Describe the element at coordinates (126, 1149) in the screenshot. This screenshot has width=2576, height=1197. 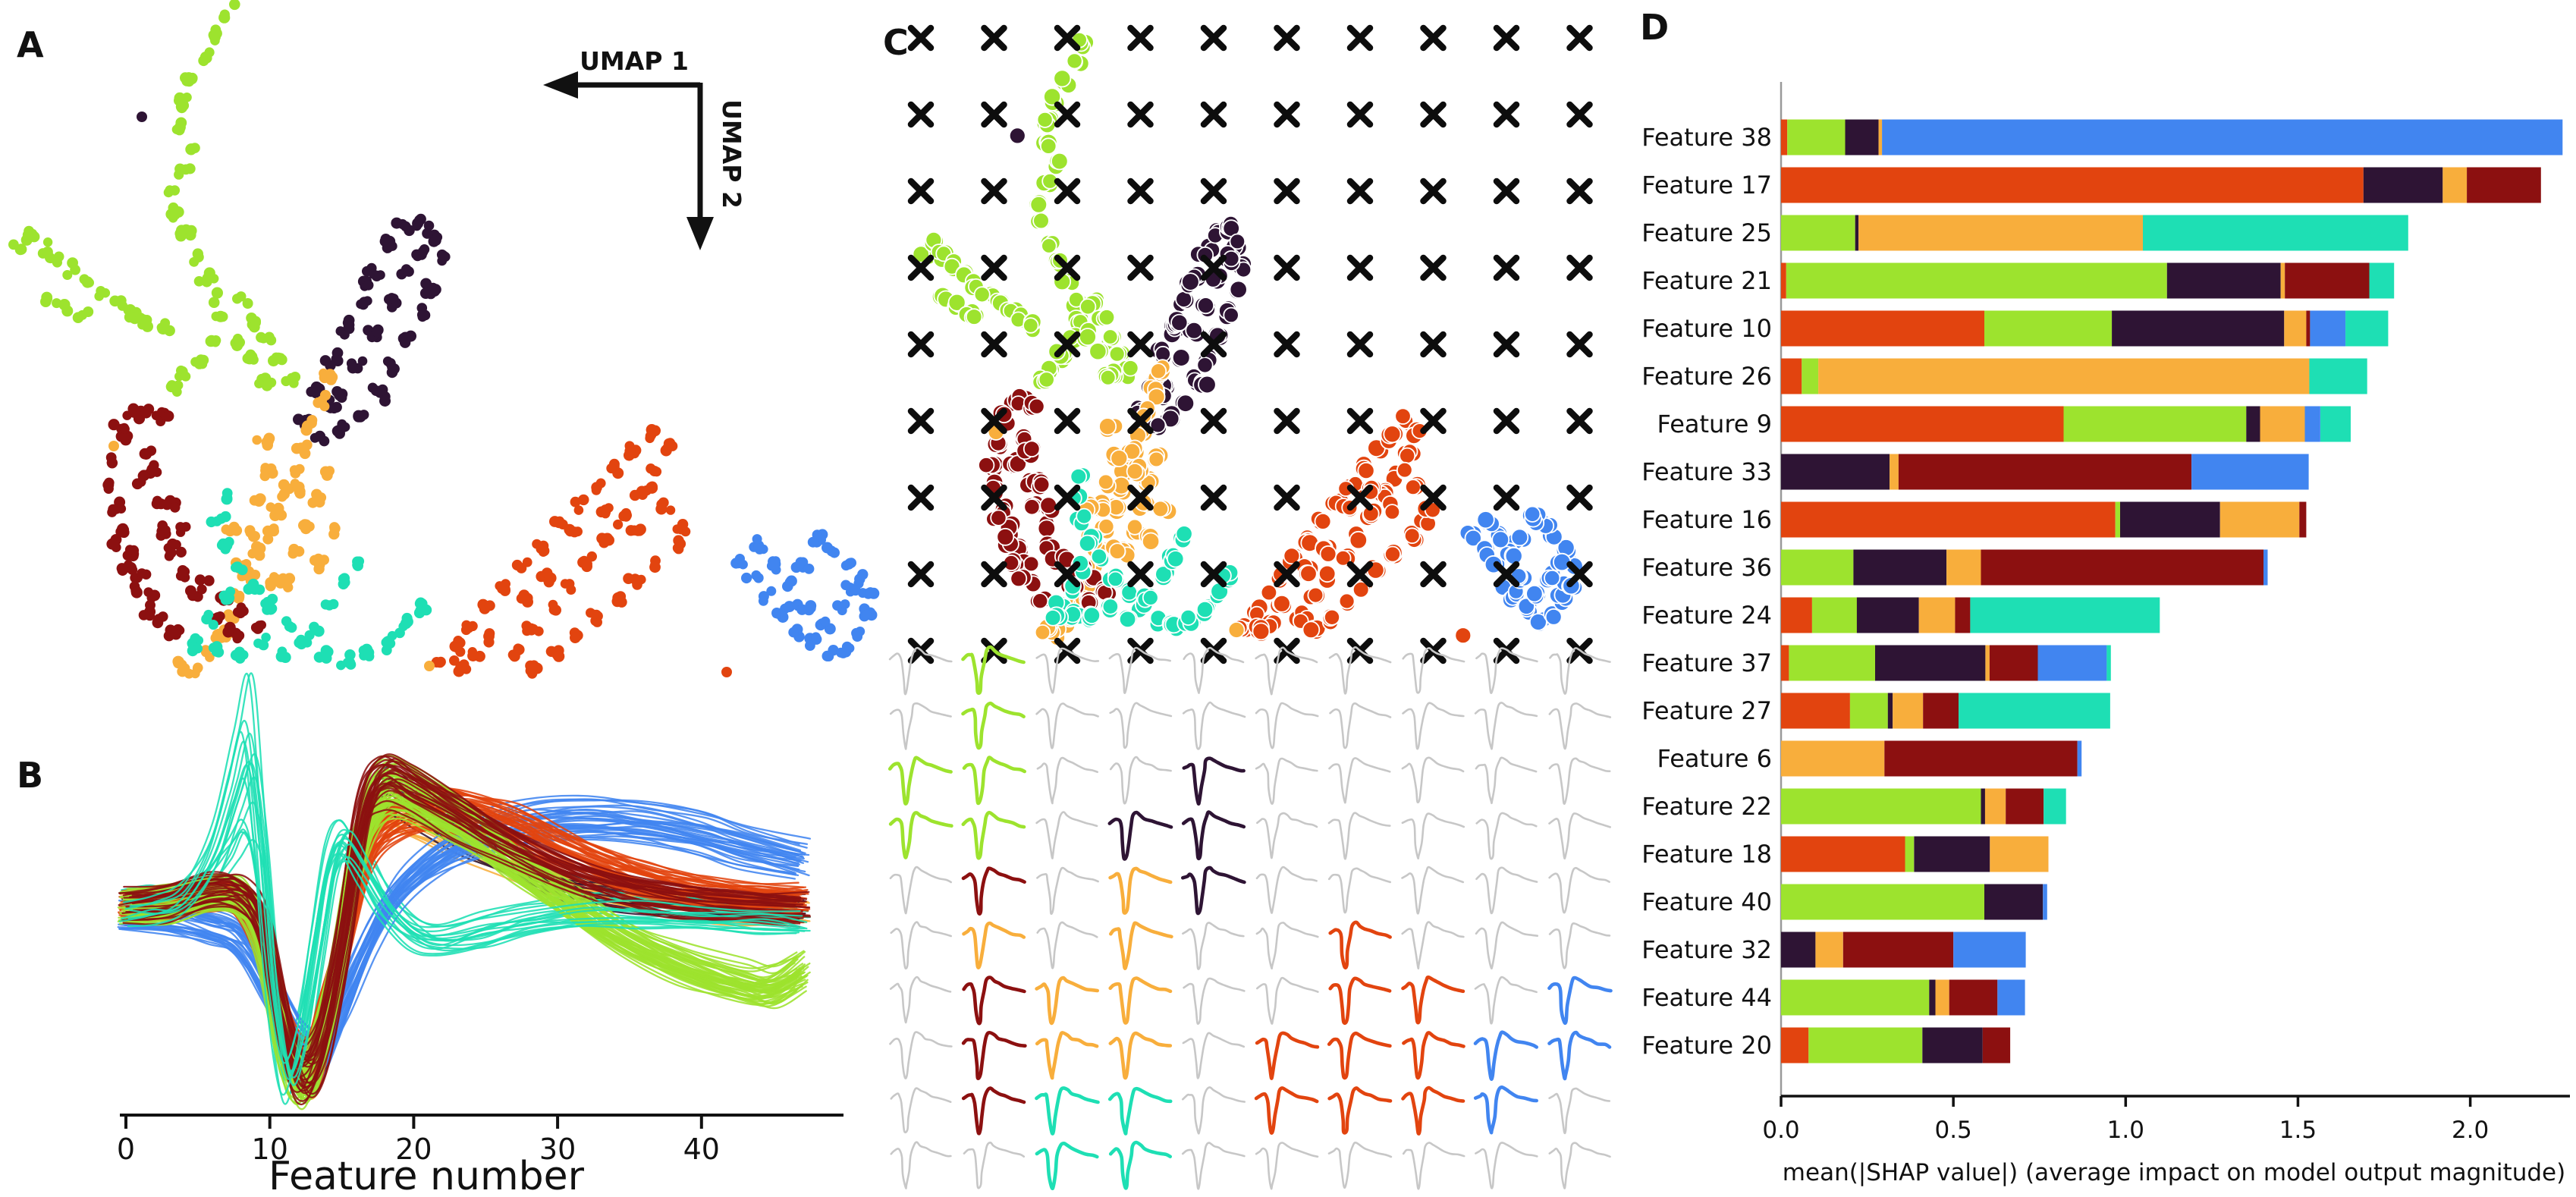
I see `panel-b-tick-label: 0` at that location.